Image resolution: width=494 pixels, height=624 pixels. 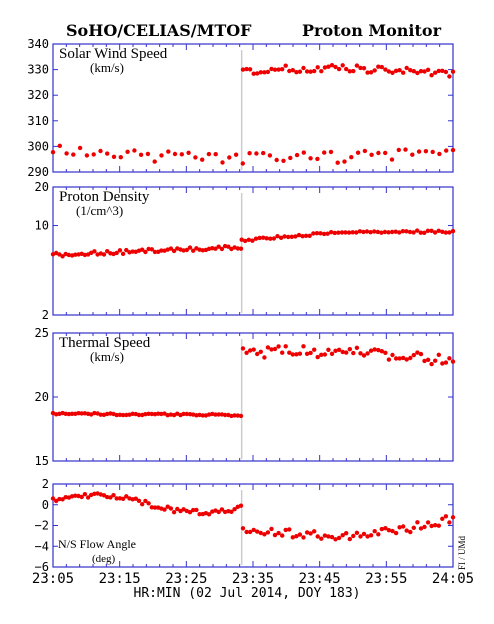 I want to click on x-tick-label: 23:55, so click(x=386, y=579).